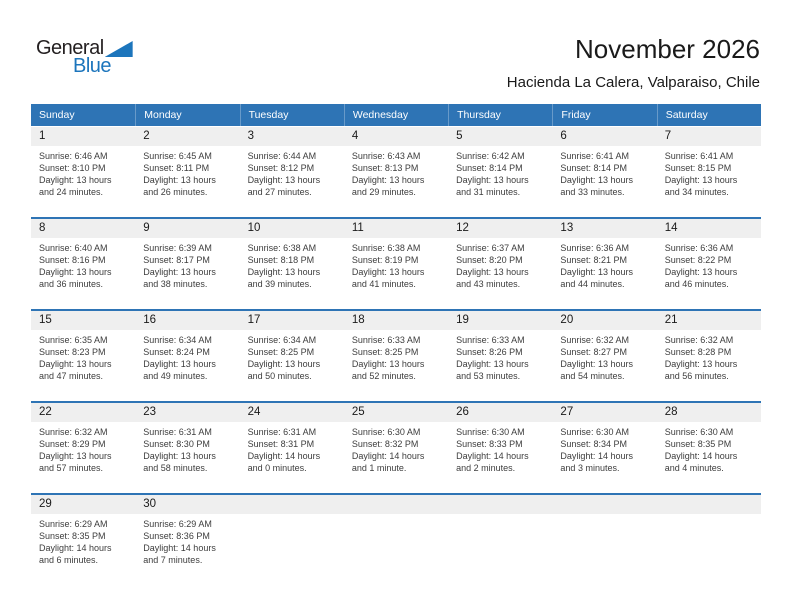  Describe the element at coordinates (604, 136) in the screenshot. I see `day-number: 6` at that location.